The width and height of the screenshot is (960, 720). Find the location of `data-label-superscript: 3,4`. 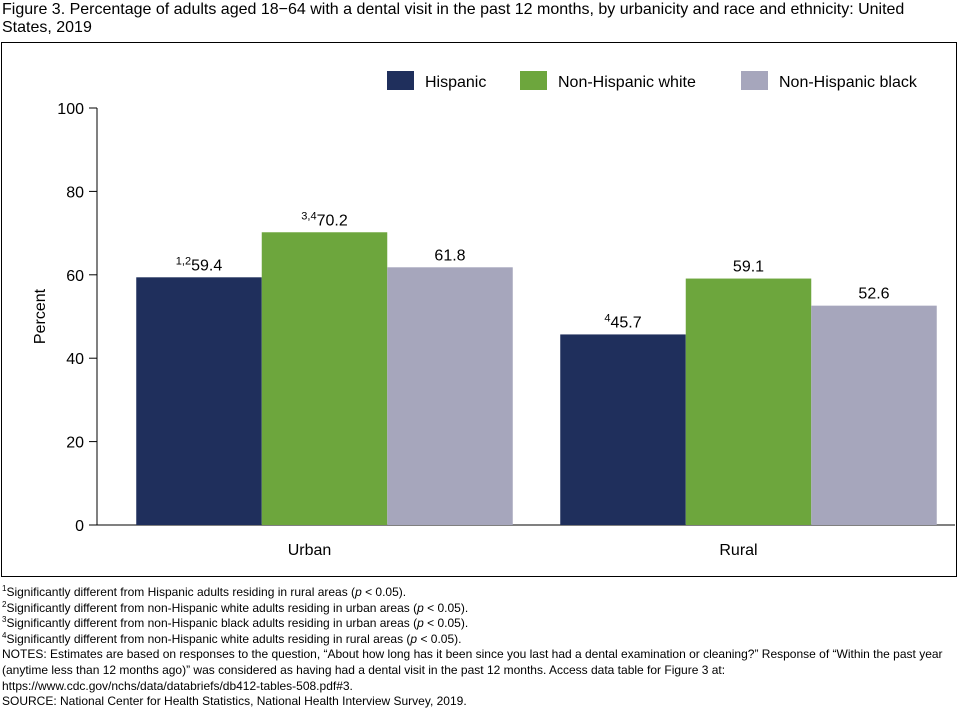

data-label-superscript: 3,4 is located at coordinates (308, 216).